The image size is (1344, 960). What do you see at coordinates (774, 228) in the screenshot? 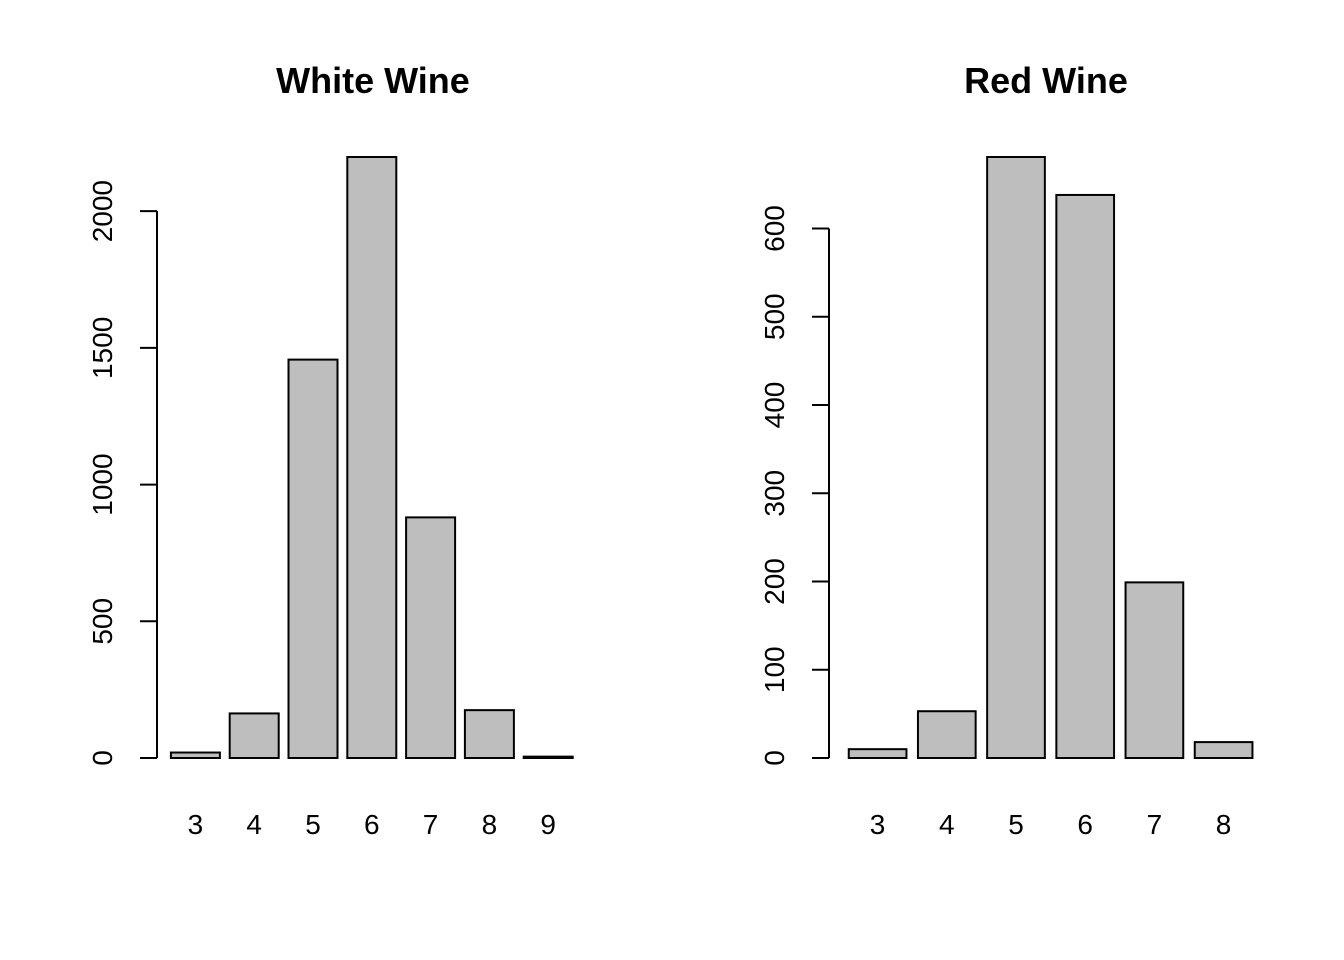
I see `red-wine-y-tick-label-600: 600` at bounding box center [774, 228].